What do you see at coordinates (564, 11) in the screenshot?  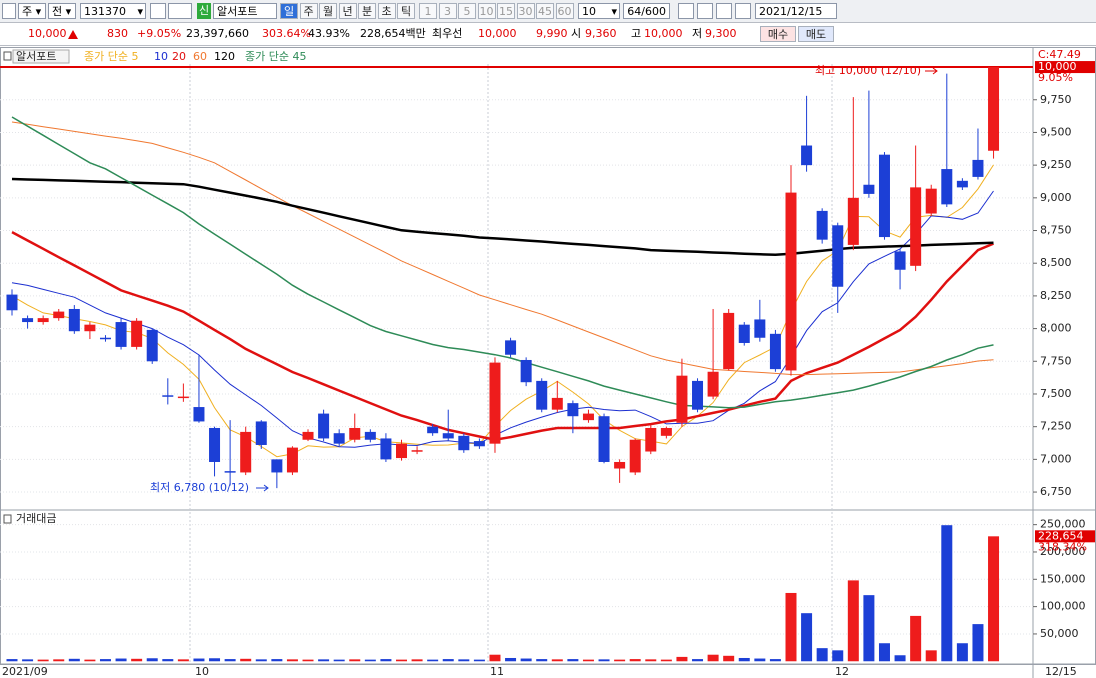 I see `interval-button: 60` at bounding box center [564, 11].